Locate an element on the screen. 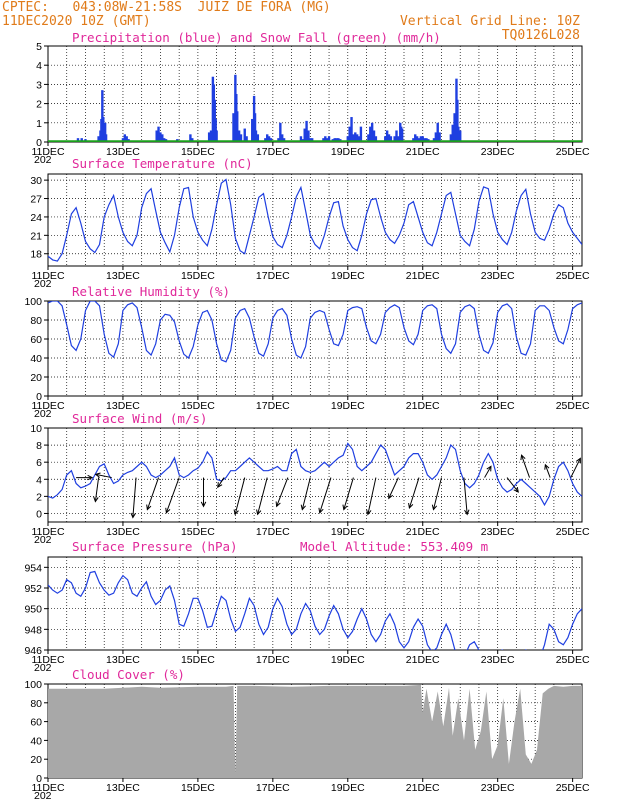 The image size is (618, 800). rh-xtick-label: 25DEC is located at coordinates (573, 406).